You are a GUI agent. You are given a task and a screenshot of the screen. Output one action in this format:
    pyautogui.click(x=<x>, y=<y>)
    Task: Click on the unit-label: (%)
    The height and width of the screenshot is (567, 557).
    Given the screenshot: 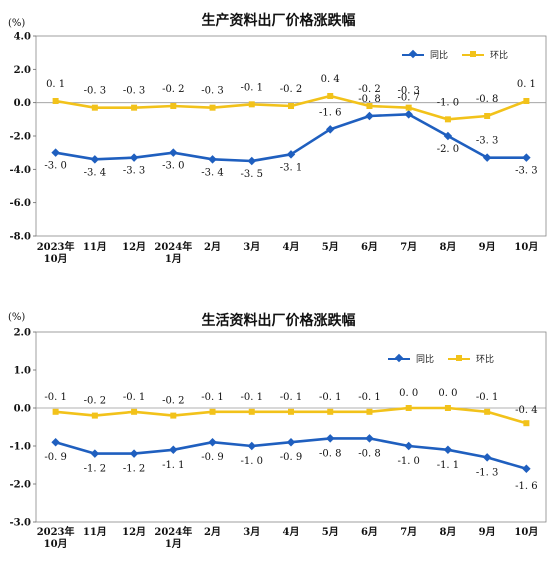 What is the action you would take?
    pyautogui.click(x=17, y=317)
    